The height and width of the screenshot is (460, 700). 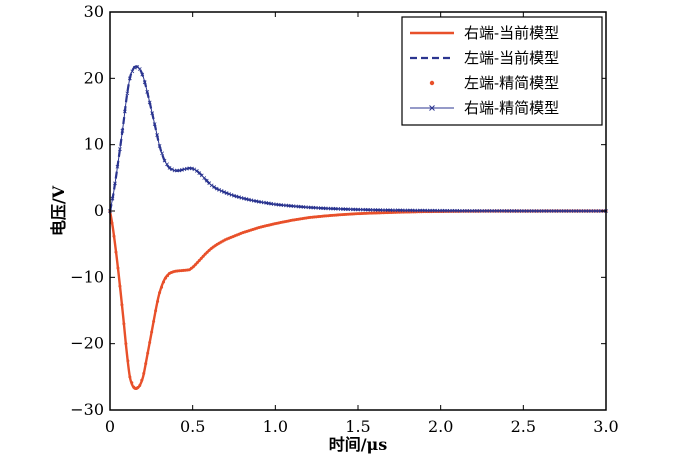 I want to click on y-tick-label: 10, so click(x=94, y=144).